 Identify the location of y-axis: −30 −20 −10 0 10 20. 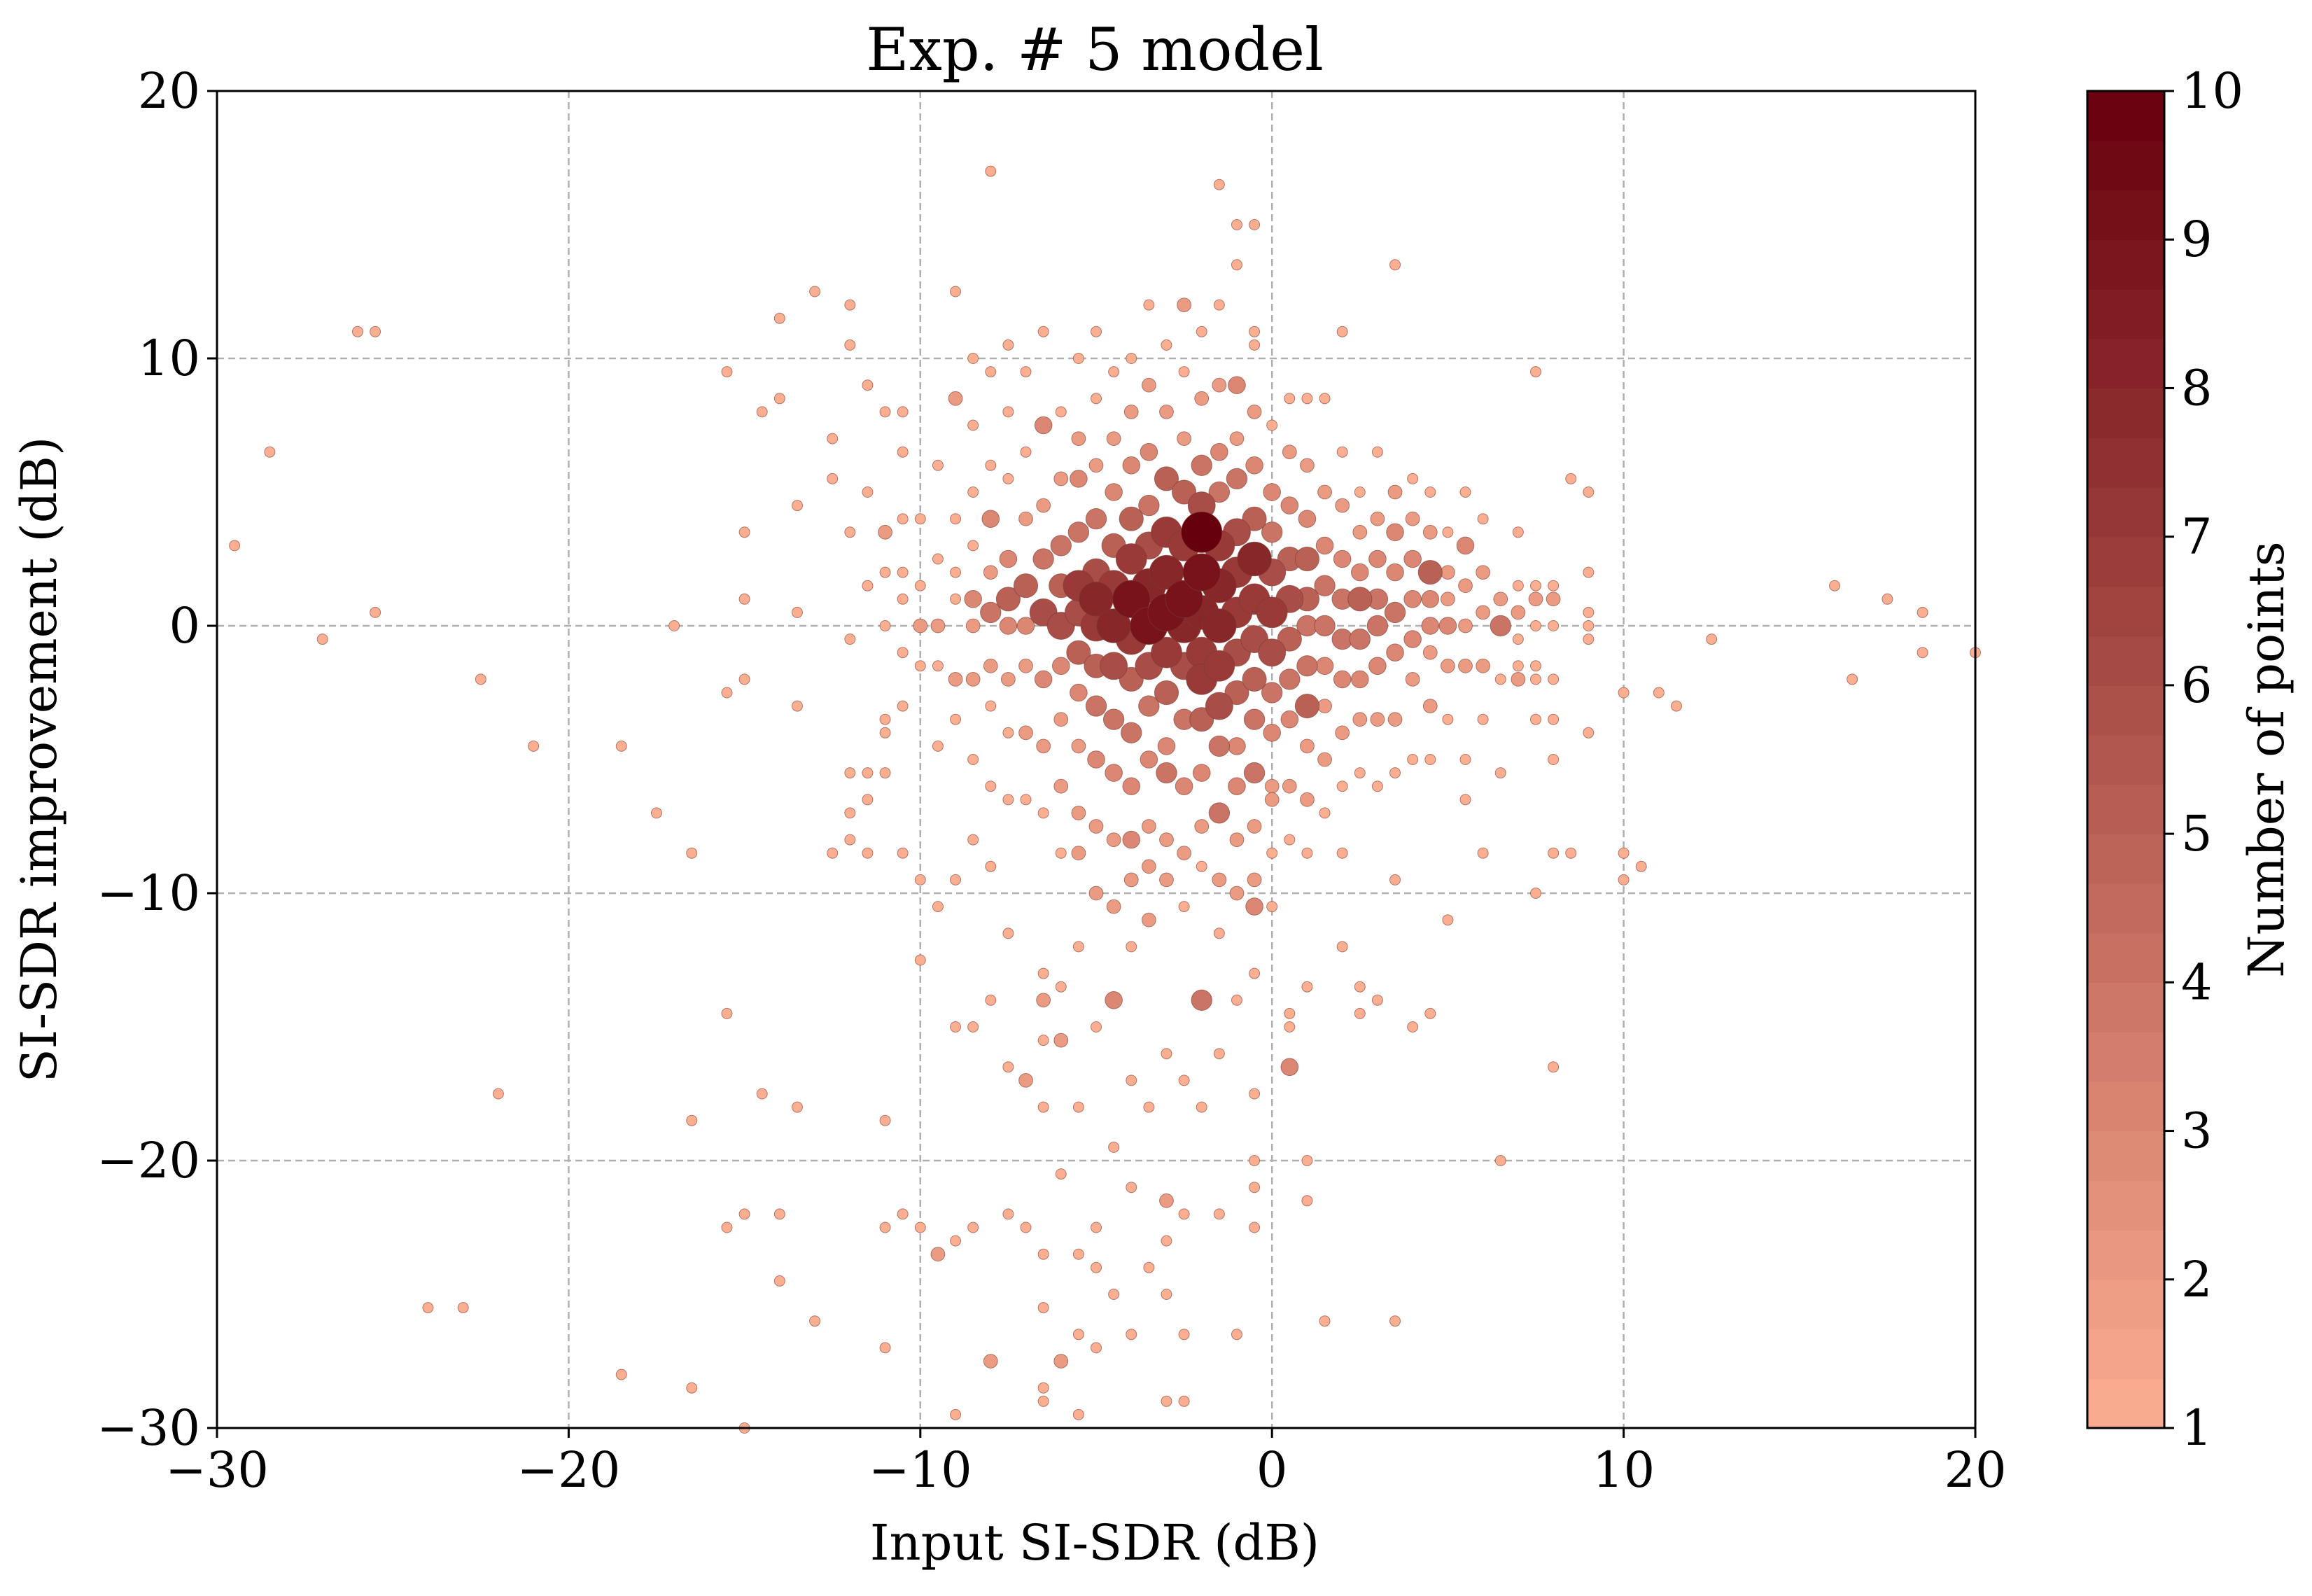
(157, 759).